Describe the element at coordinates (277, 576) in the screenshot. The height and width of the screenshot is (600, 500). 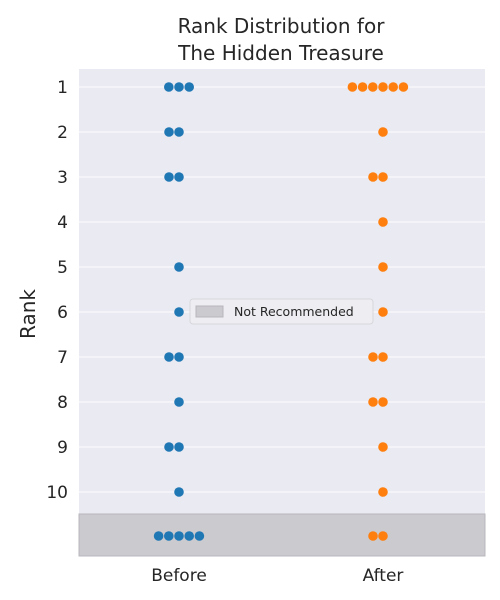
I see `x-tick-labels: Before After` at that location.